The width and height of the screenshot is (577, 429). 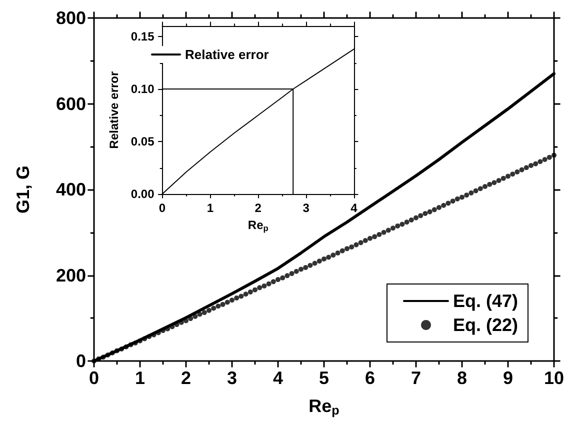 I want to click on y-tick-label: 800, so click(x=71, y=18).